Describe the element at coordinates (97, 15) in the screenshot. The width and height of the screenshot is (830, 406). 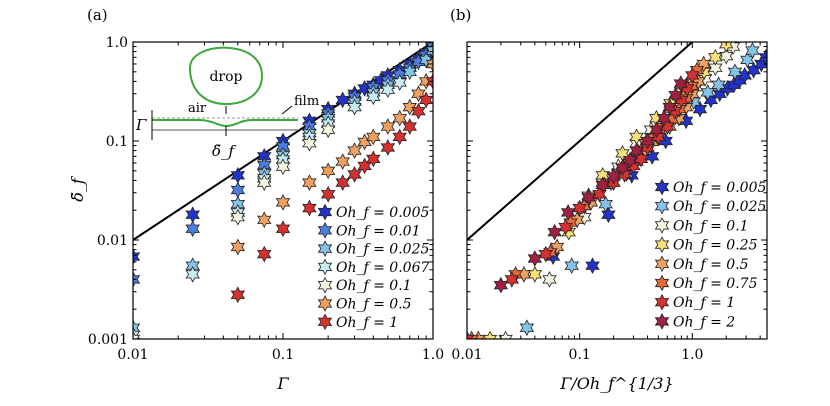
I see `panel-label-a: (a)` at that location.